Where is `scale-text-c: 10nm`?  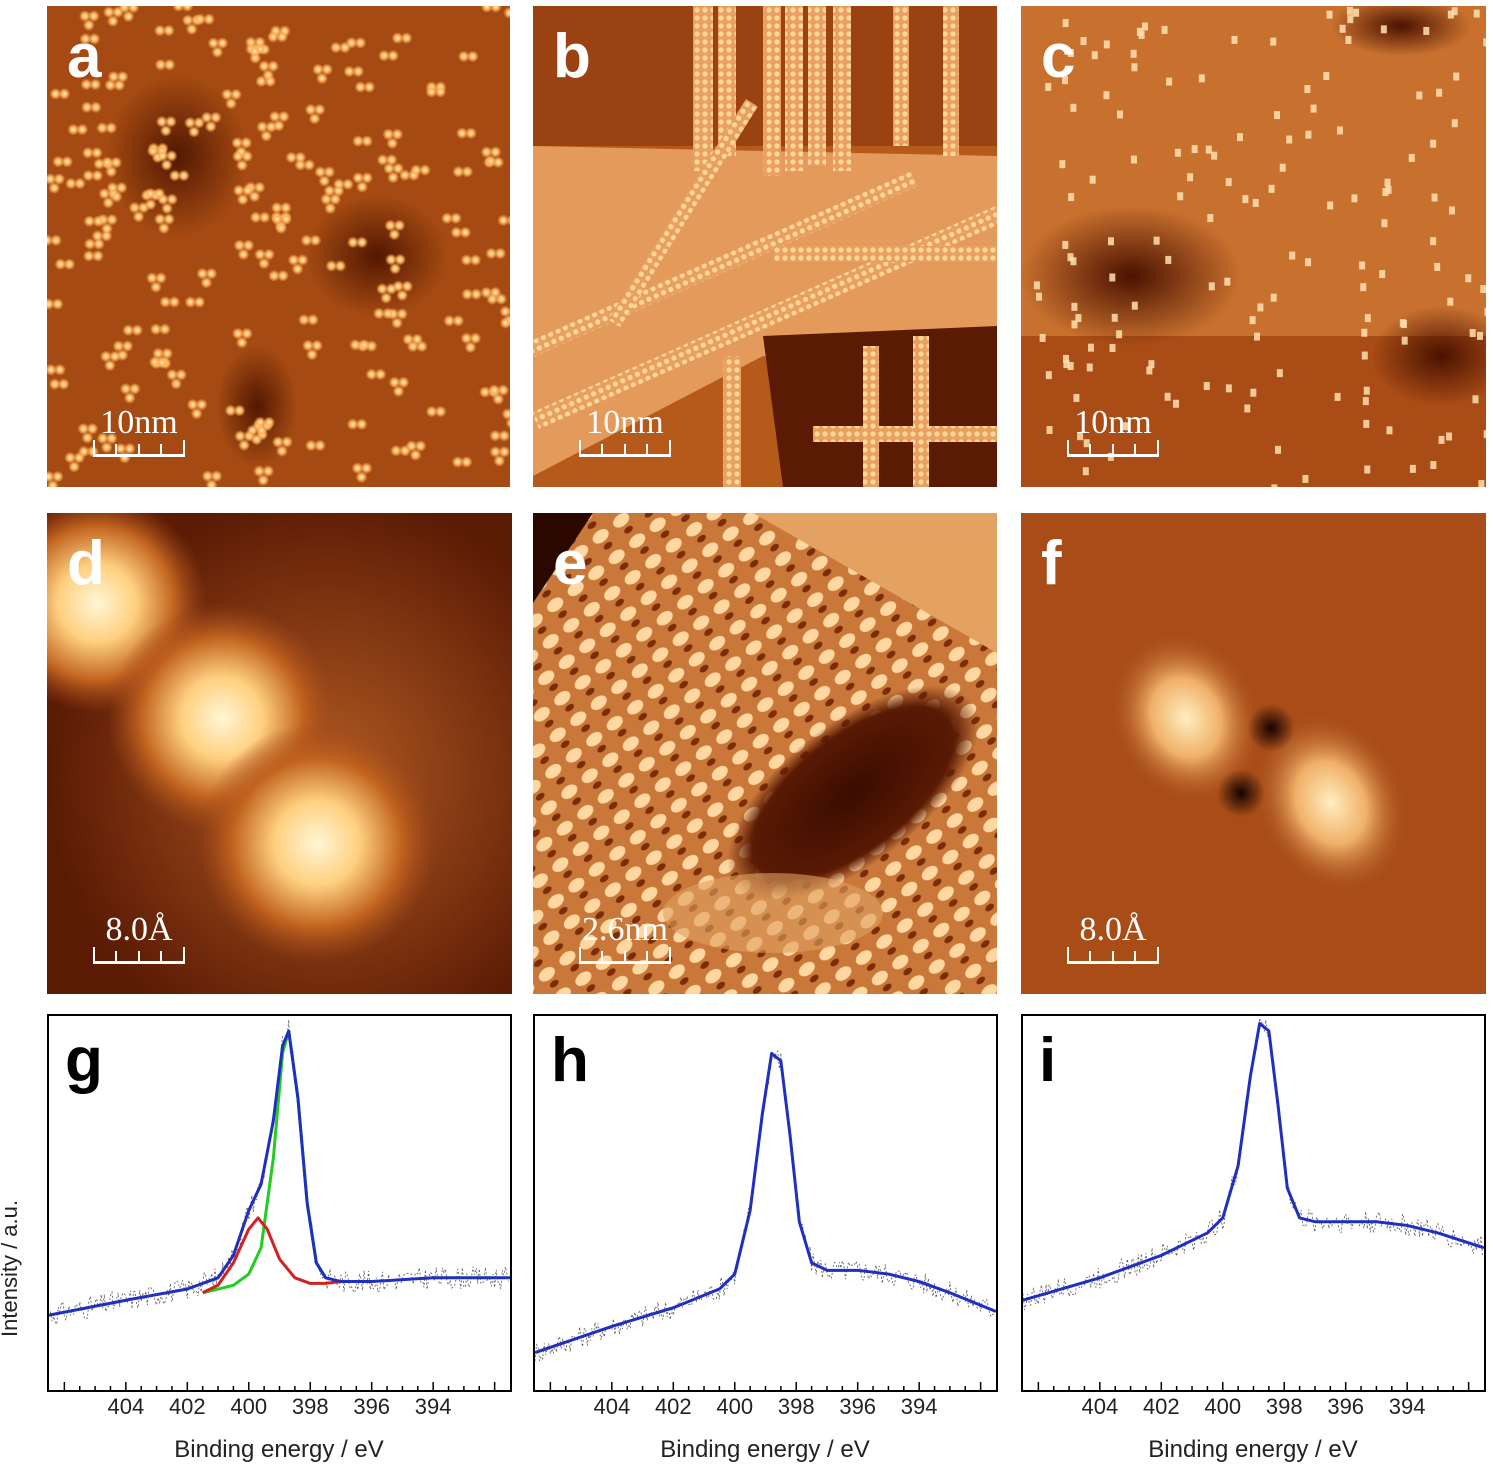
scale-text-c: 10nm is located at coordinates (1113, 422).